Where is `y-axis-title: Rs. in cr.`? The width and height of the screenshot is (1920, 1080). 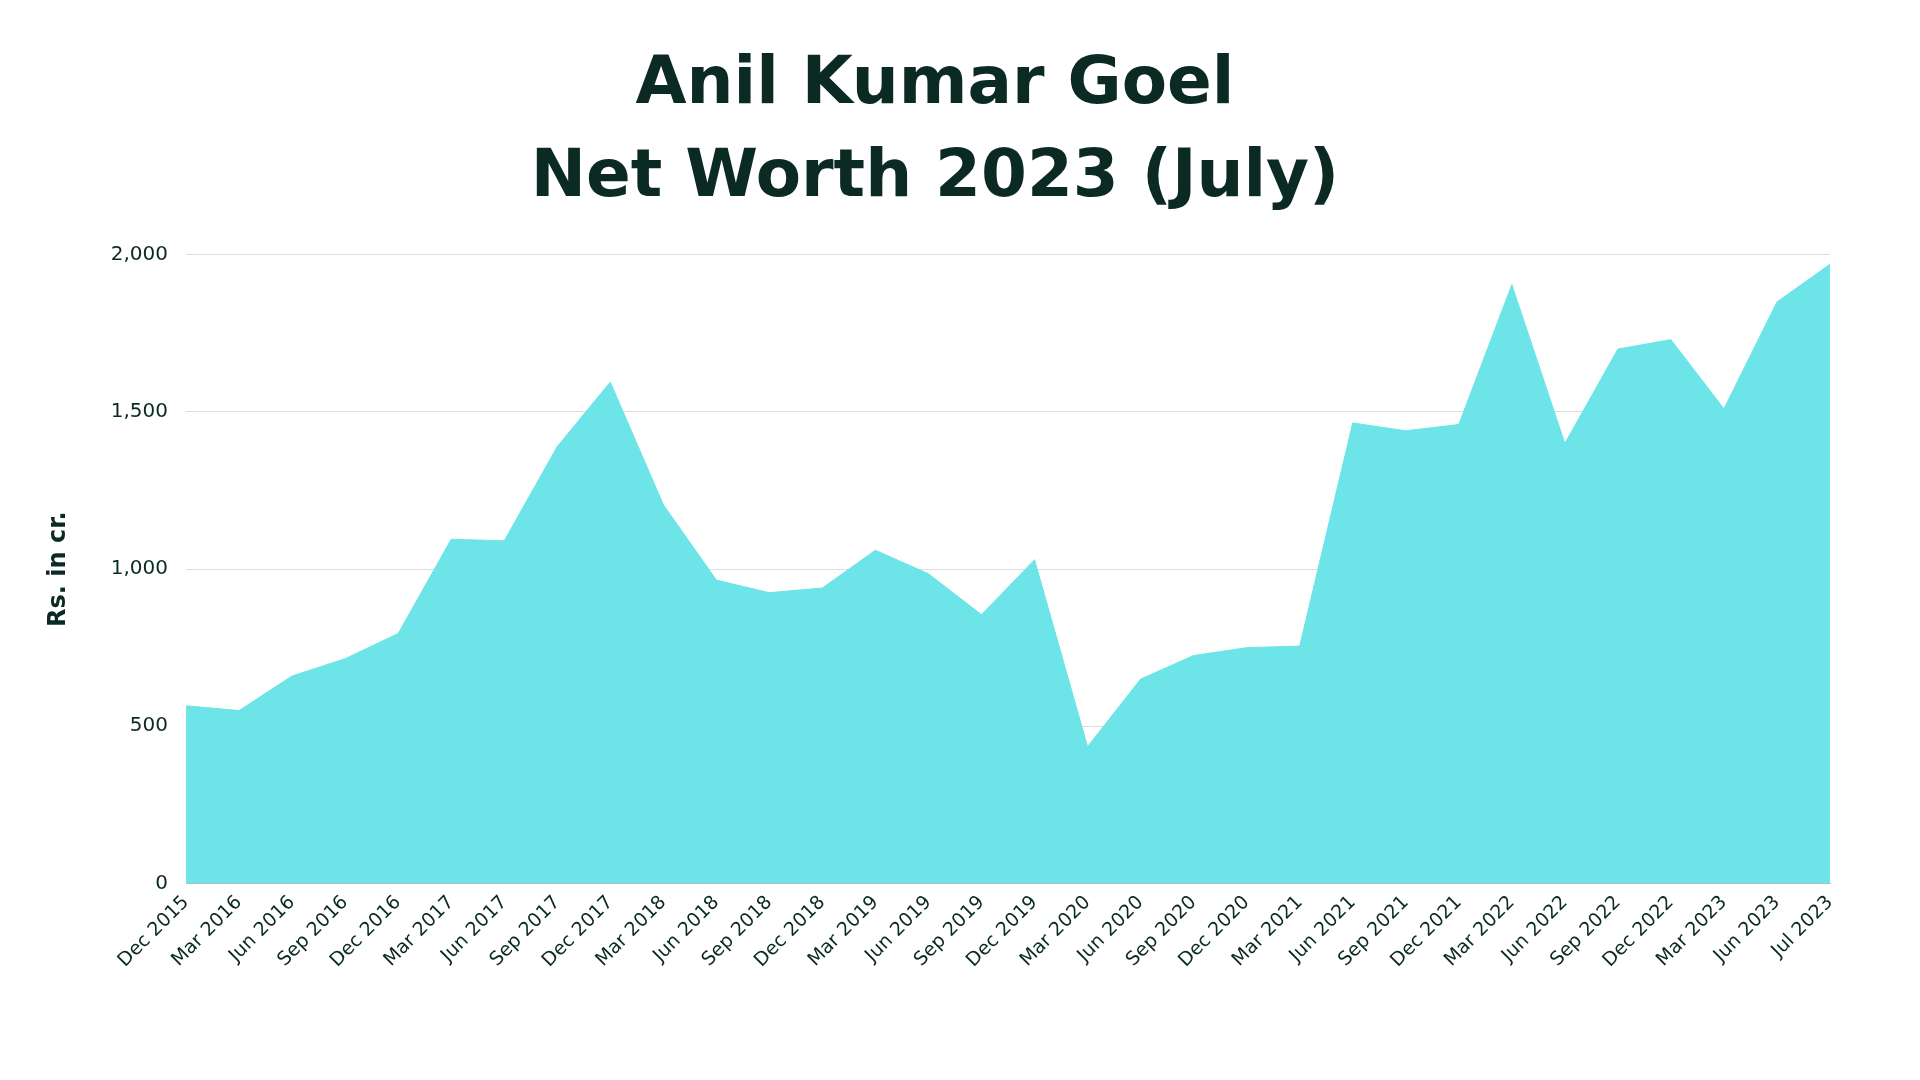
y-axis-title: Rs. in cr. is located at coordinates (56, 569).